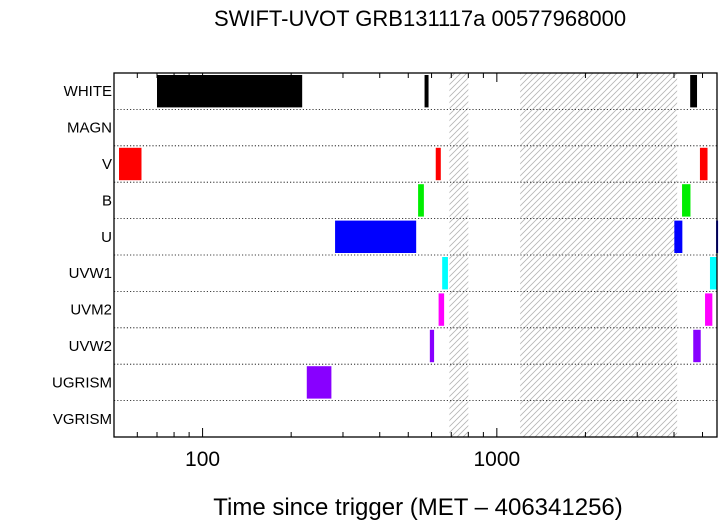 This screenshot has height=522, width=720. I want to click on row-label-magn: MAGN, so click(89, 128).